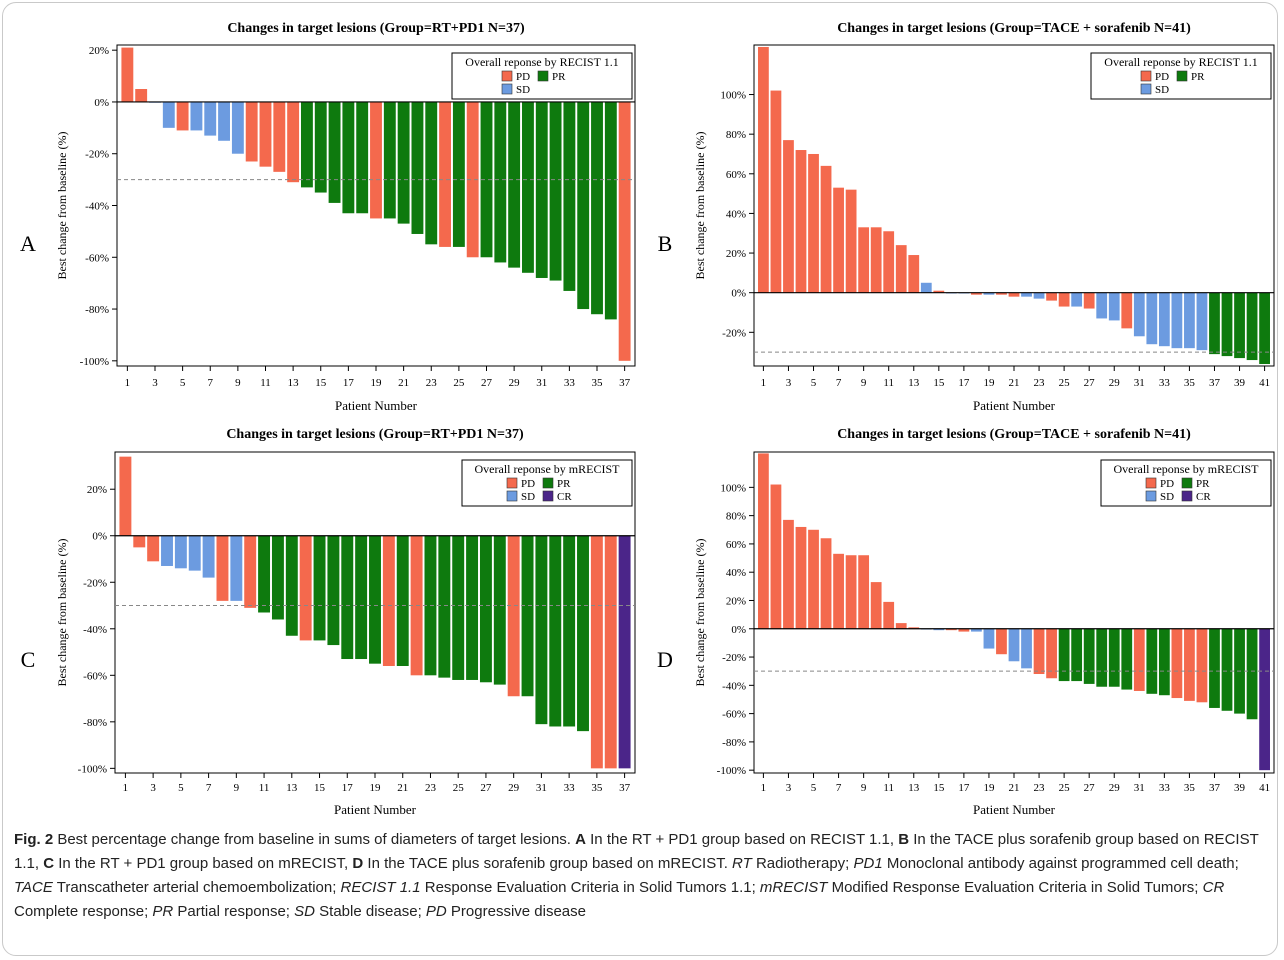  Describe the element at coordinates (304, 911) in the screenshot. I see `caption-segment: SD` at that location.